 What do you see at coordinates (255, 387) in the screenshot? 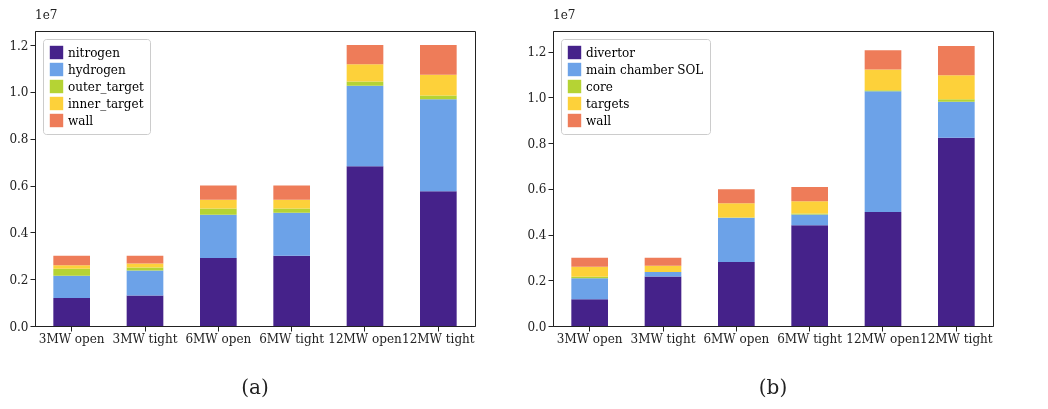
I see `text: (a)` at bounding box center [255, 387].